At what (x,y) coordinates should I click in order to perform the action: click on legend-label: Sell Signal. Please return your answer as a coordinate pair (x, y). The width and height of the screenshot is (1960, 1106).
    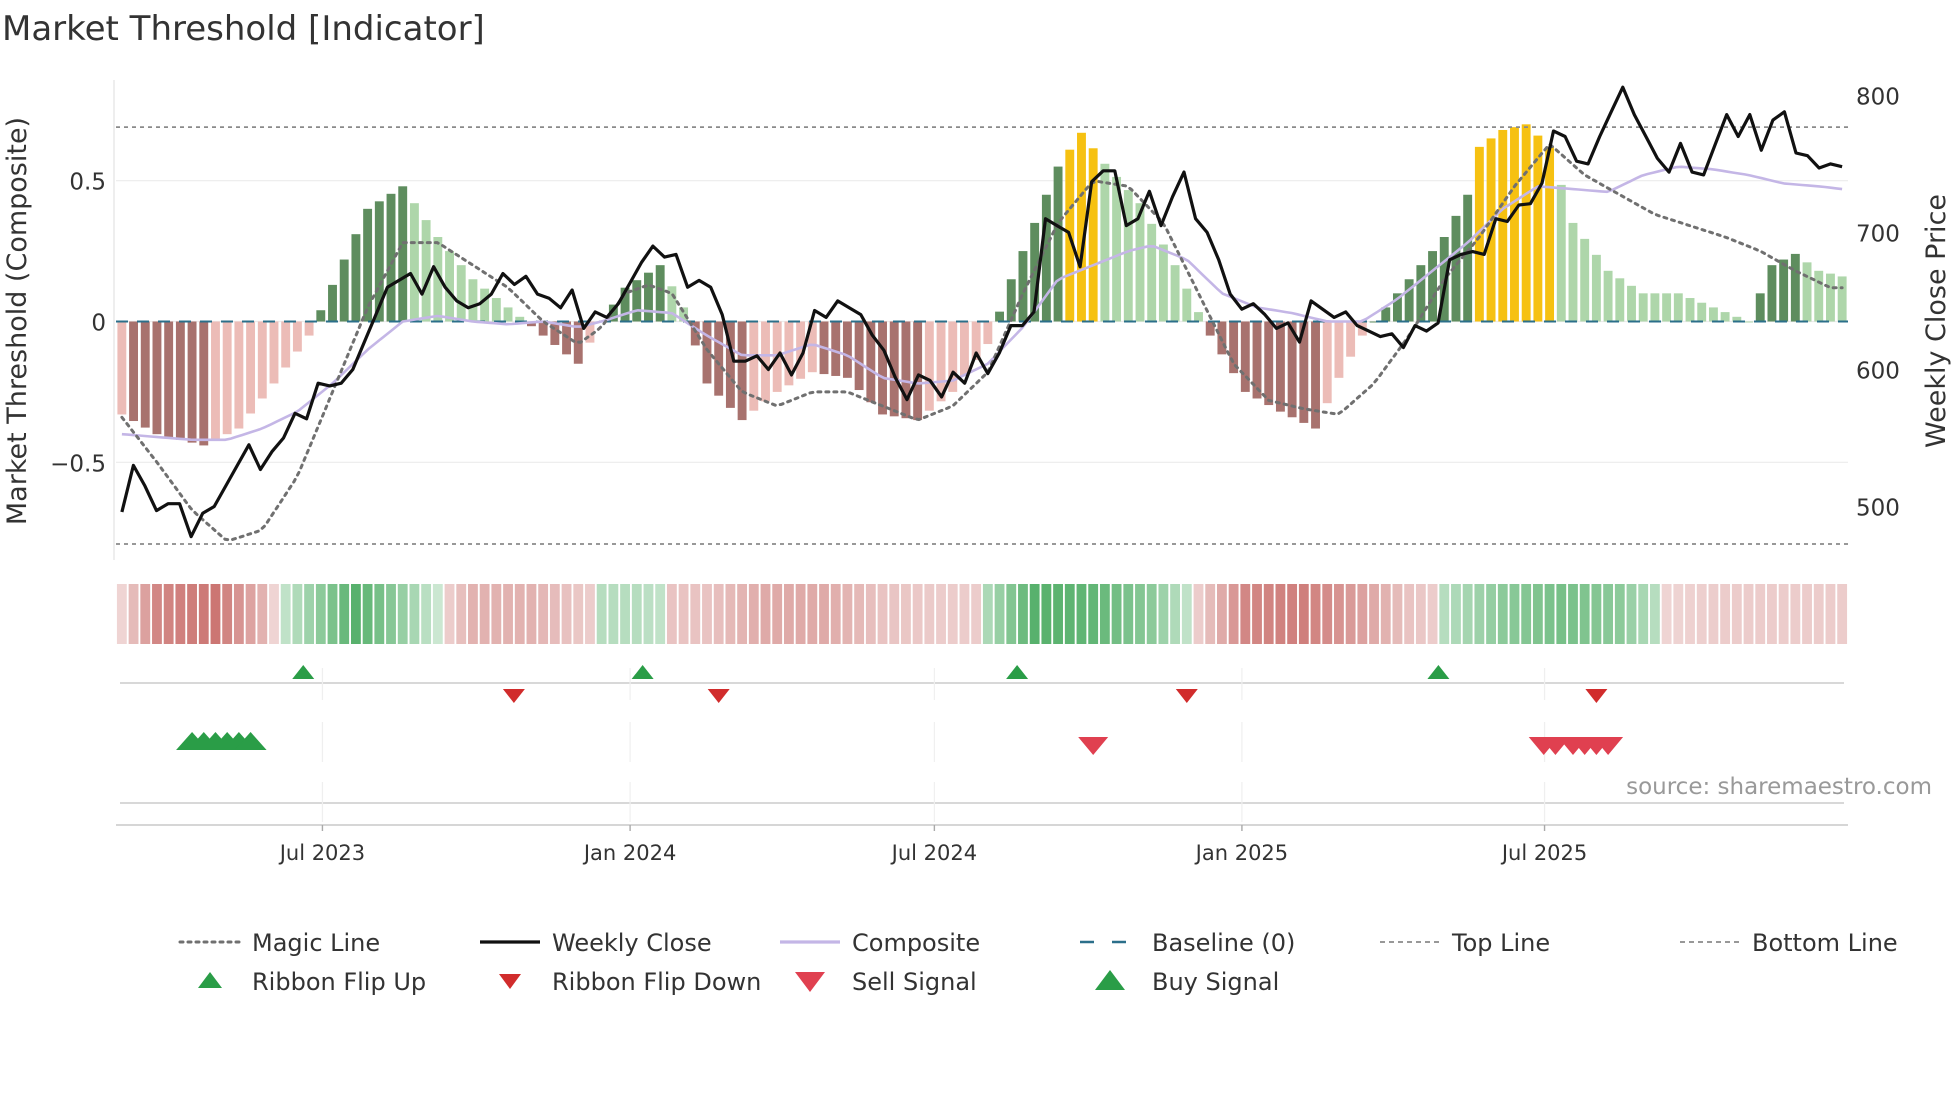
    Looking at the image, I should click on (914, 982).